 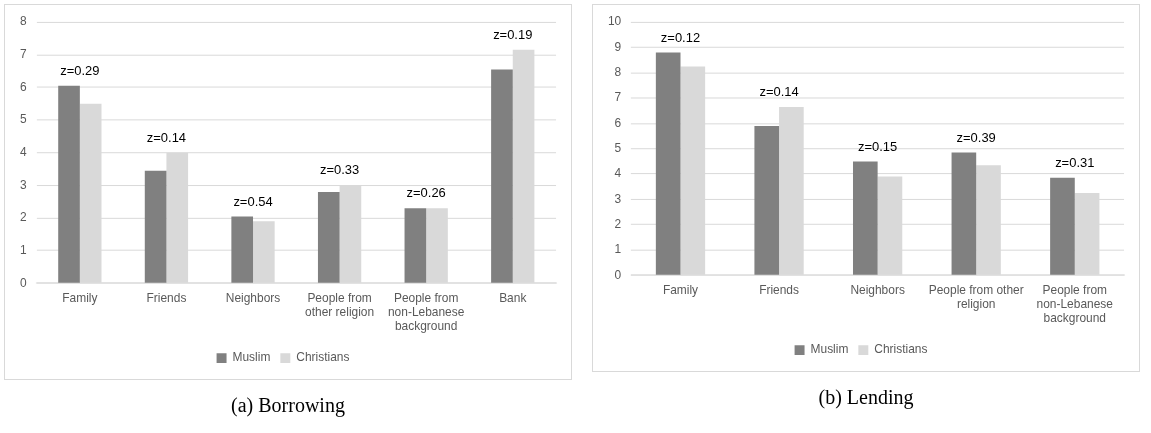 I want to click on x-tick-label: Bank, so click(x=513, y=297).